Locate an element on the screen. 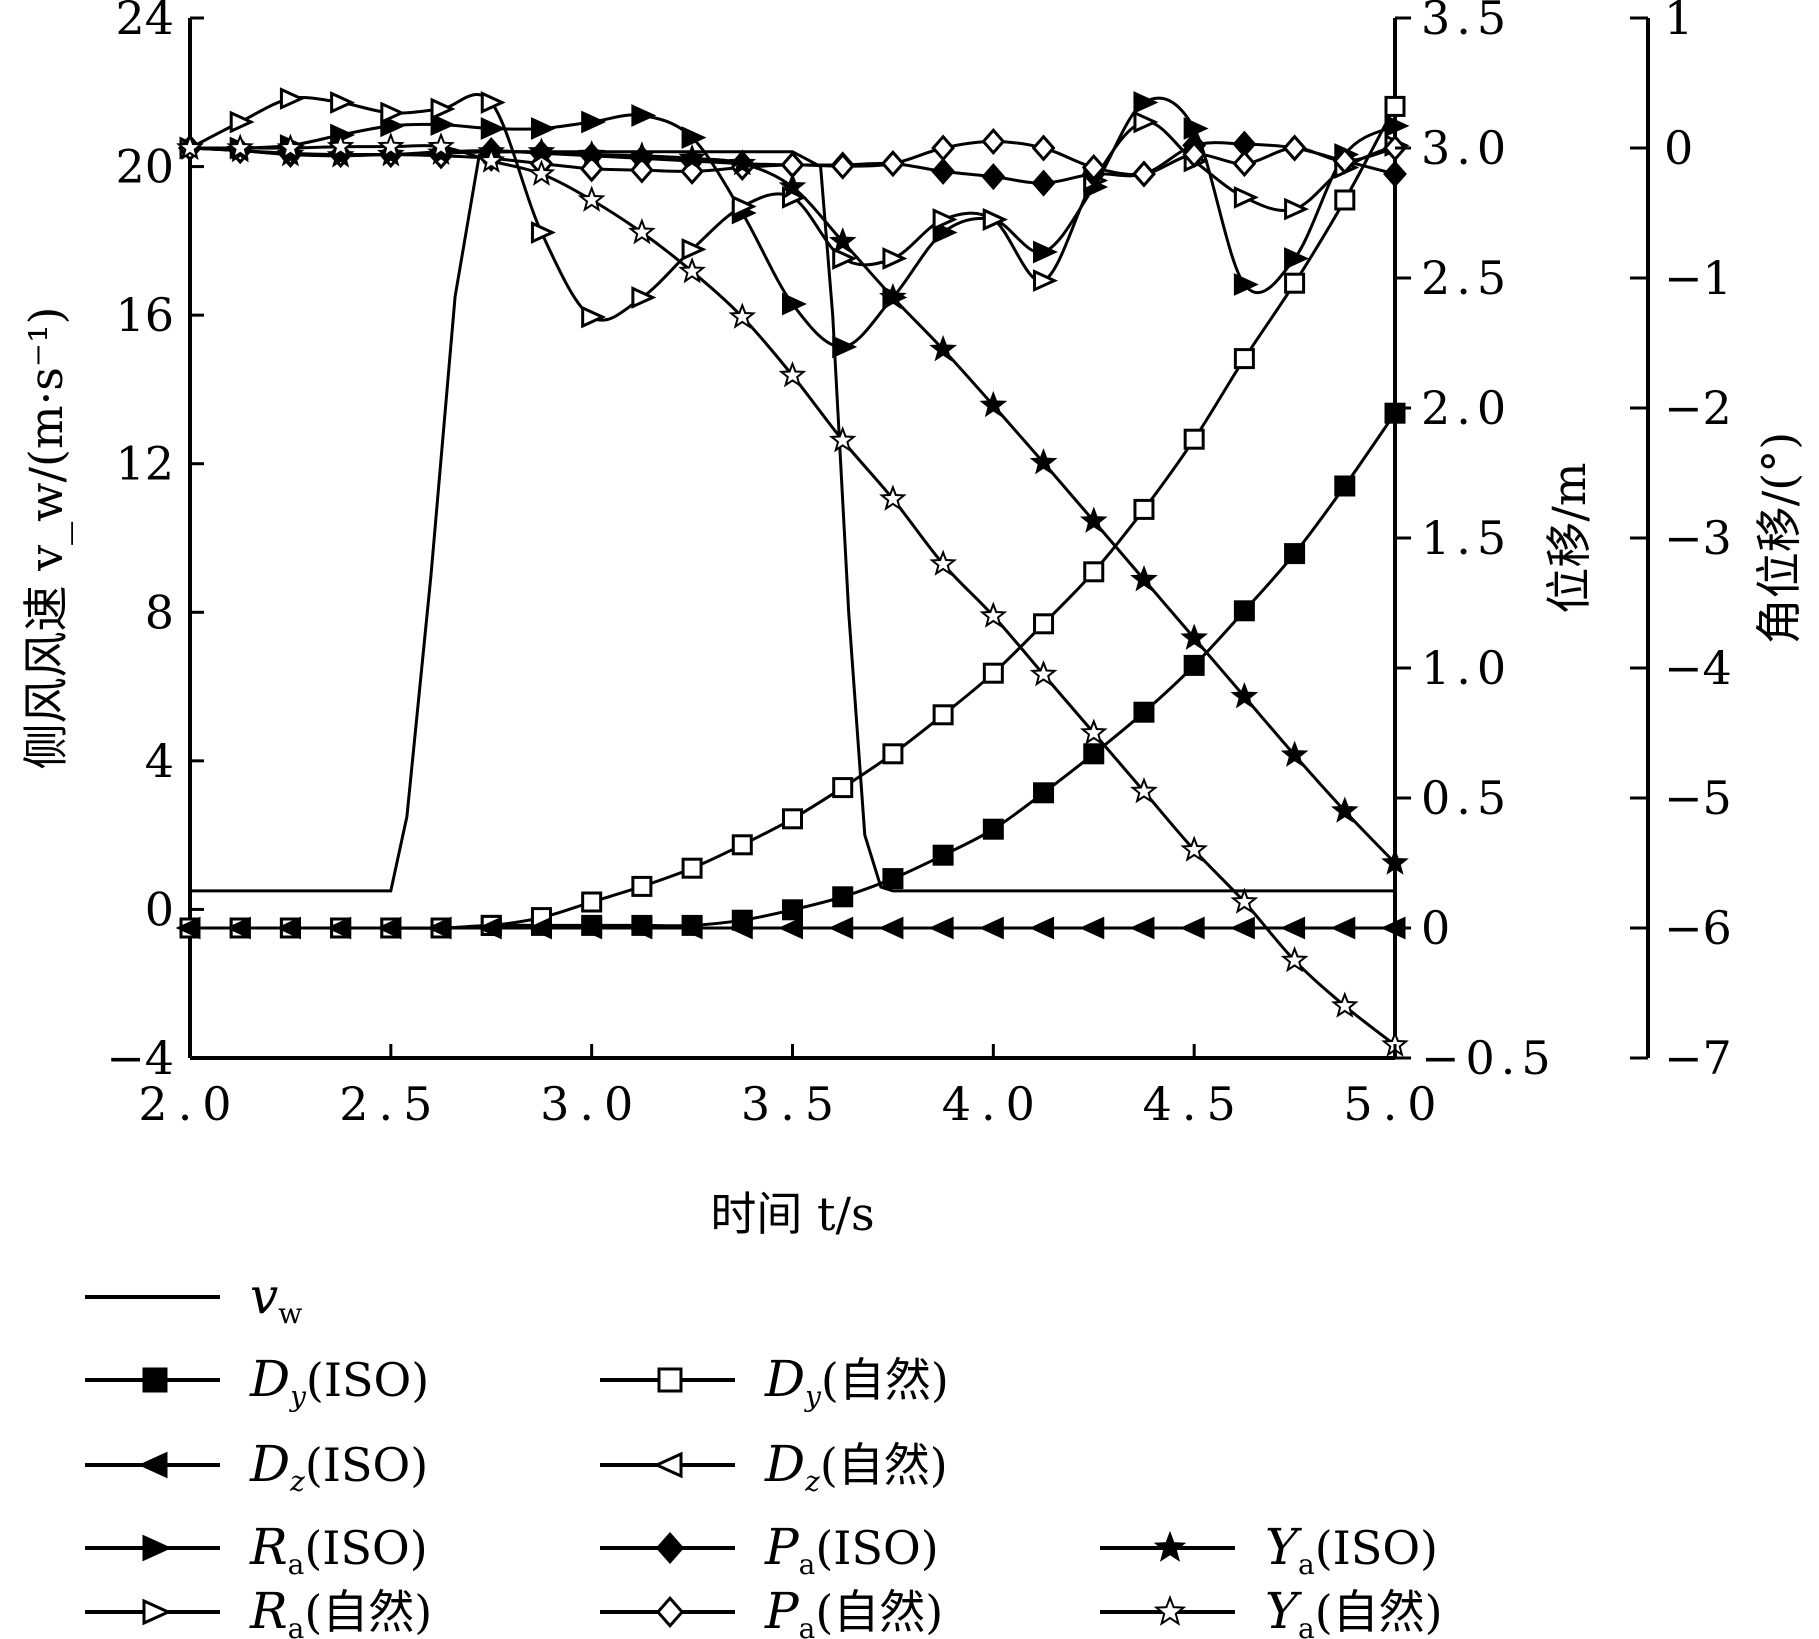  mid-y-tick-label: 2.0 is located at coordinates (1466, 408).